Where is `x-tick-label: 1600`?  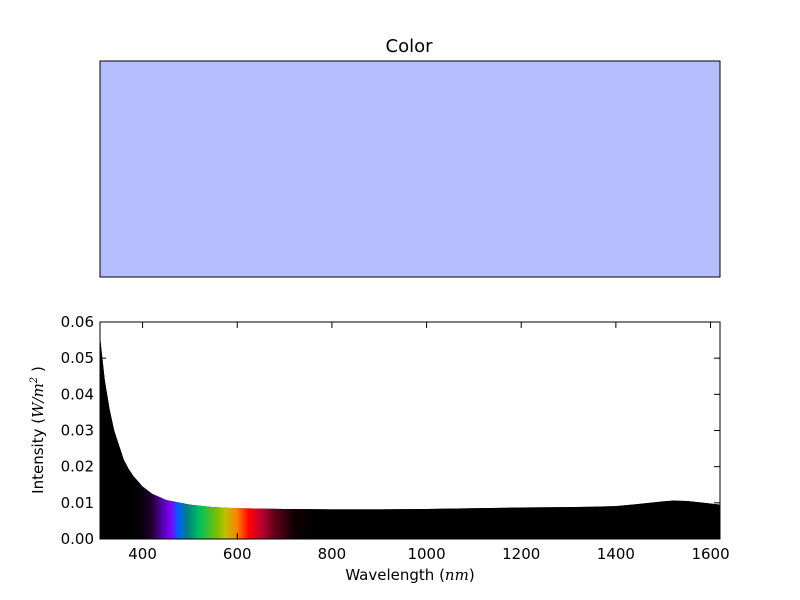
x-tick-label: 1600 is located at coordinates (710, 554).